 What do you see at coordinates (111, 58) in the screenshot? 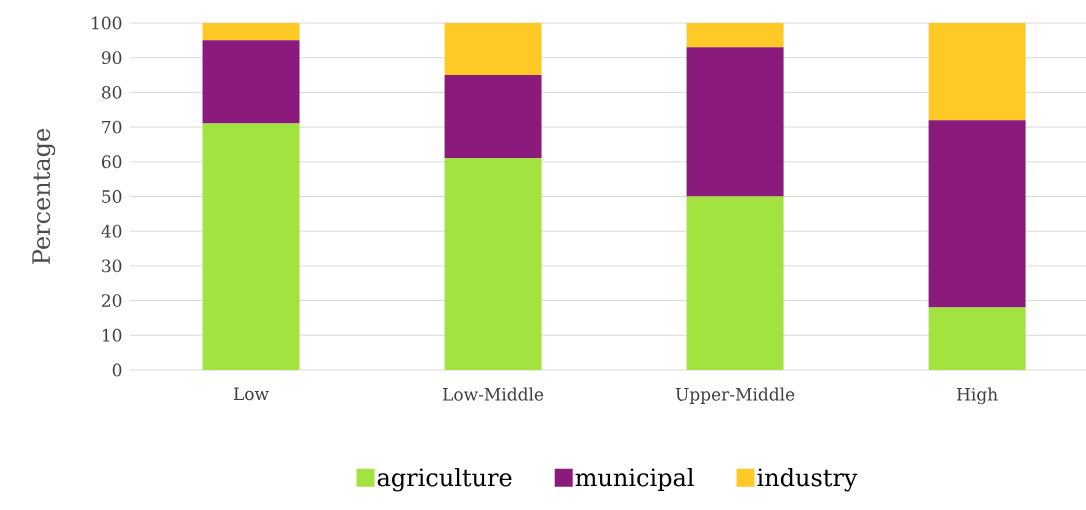
I see `y-tick-label: 90` at bounding box center [111, 58].